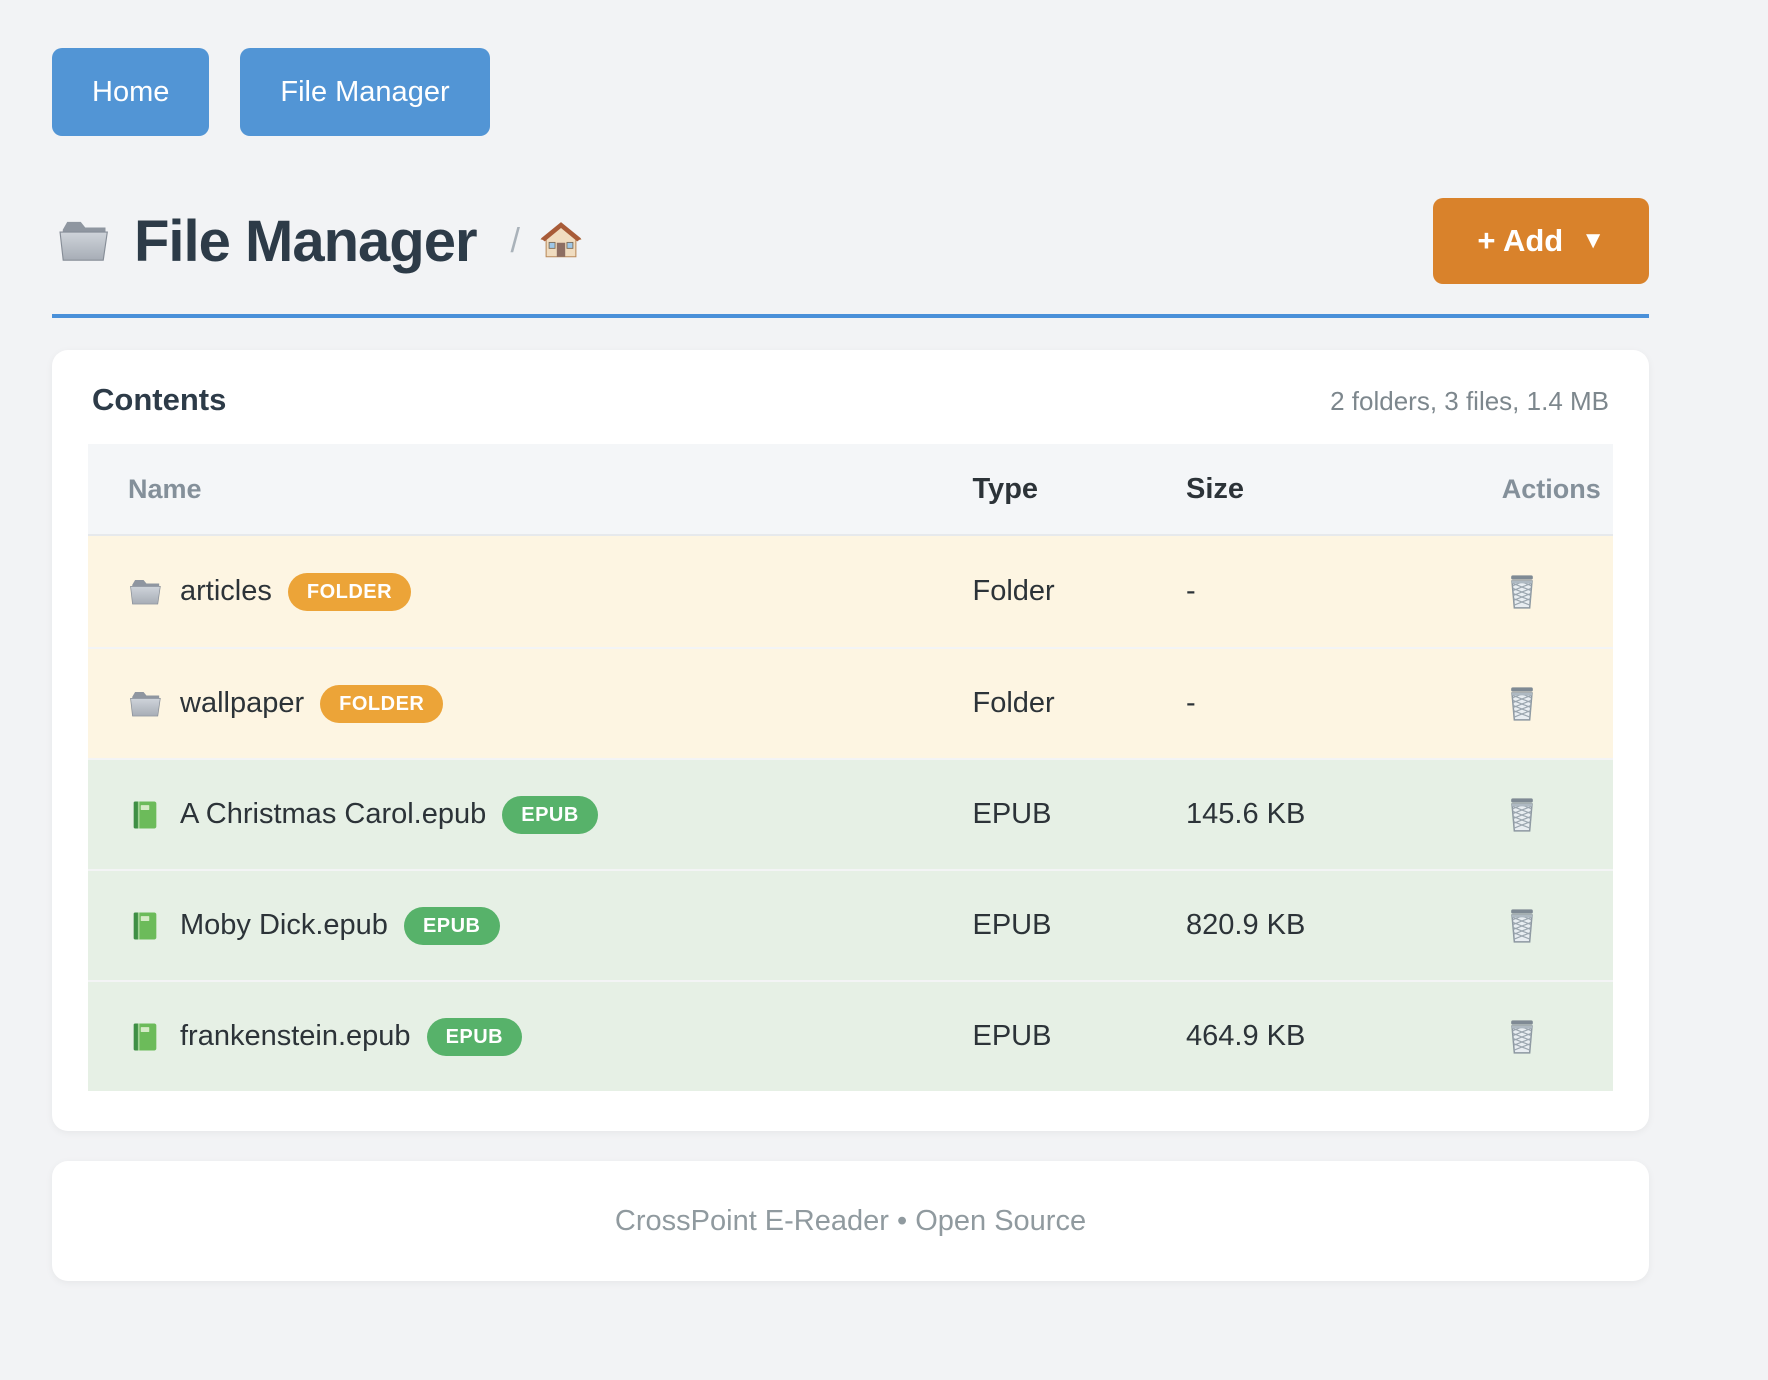  I want to click on top-nav: Home File Manager, so click(850, 68).